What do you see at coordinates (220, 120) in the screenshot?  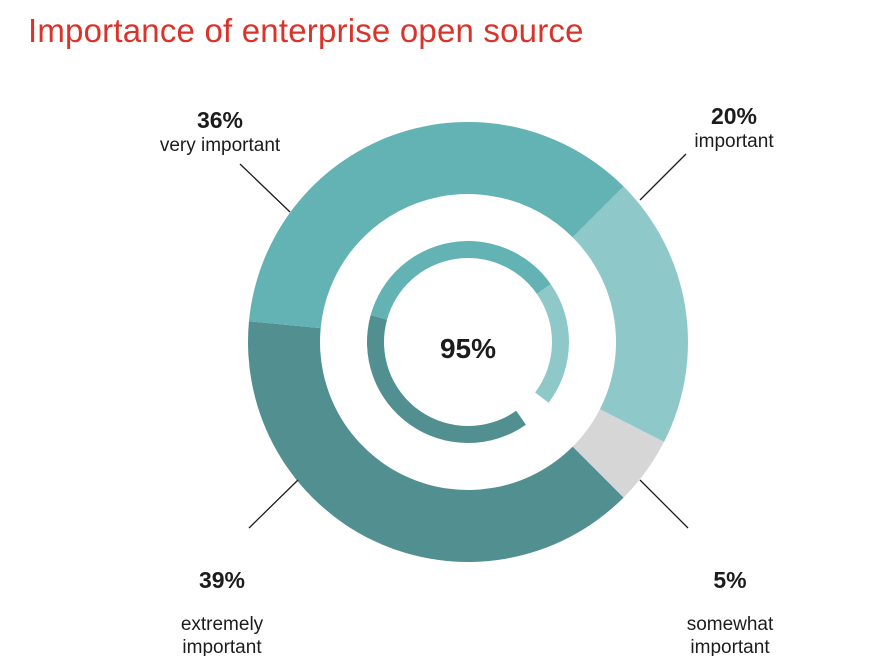 I see `callout-percent: 36%` at bounding box center [220, 120].